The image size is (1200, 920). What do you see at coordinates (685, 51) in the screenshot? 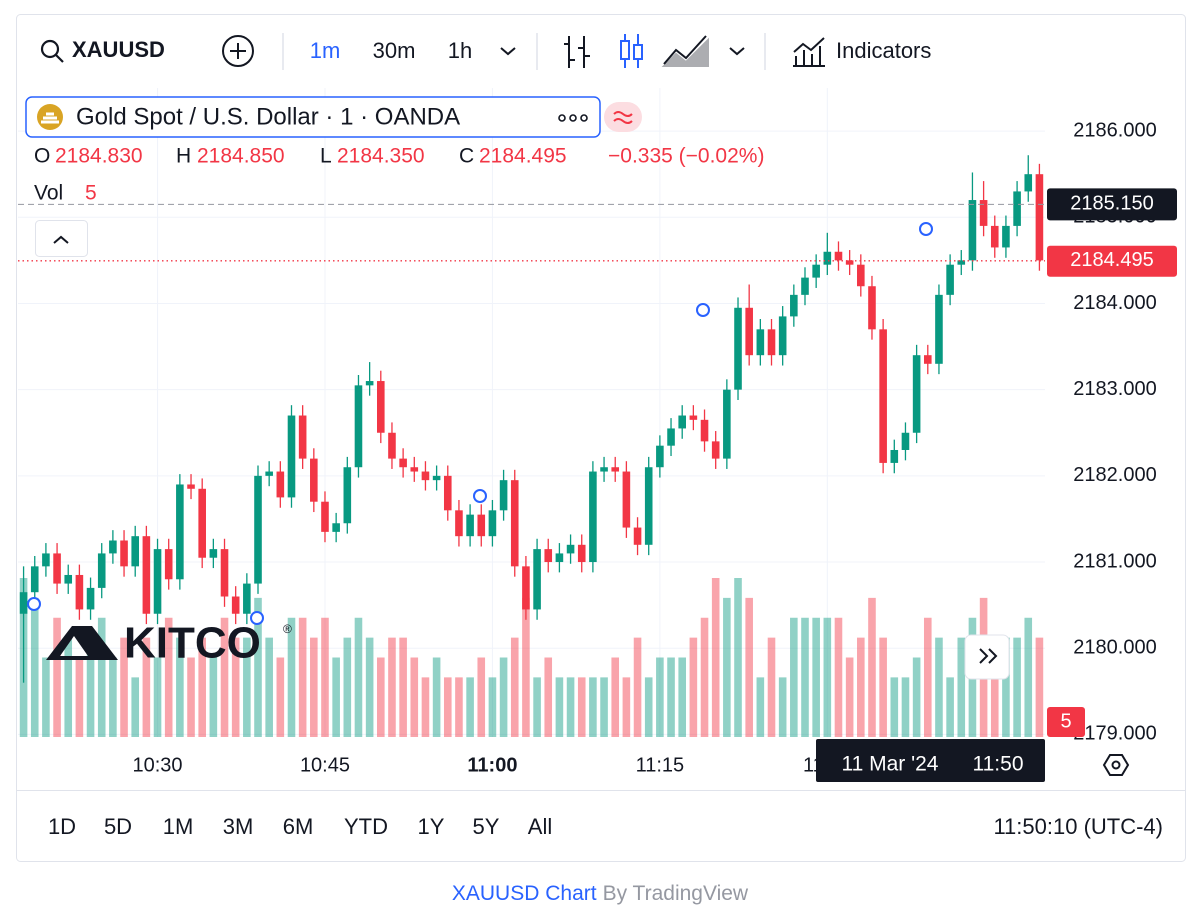
I see `area-icon` at bounding box center [685, 51].